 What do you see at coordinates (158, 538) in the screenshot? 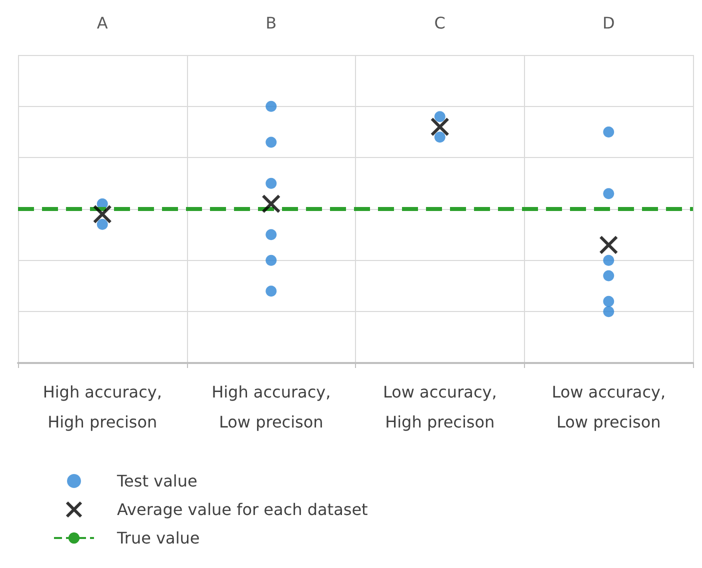
I see `legend-label: True value` at bounding box center [158, 538].